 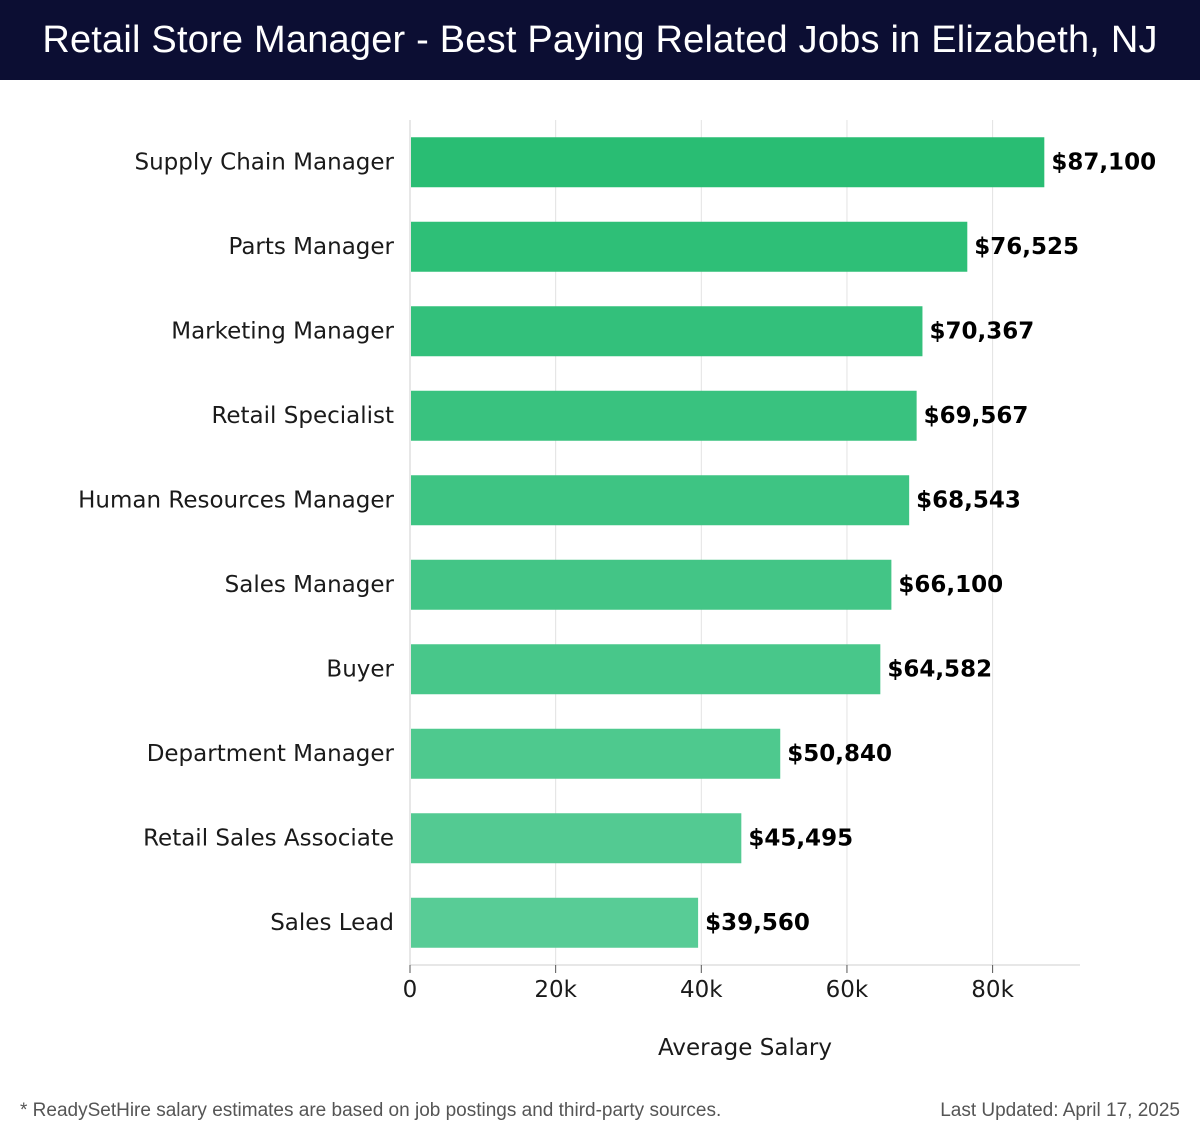 What do you see at coordinates (1060, 1110) in the screenshot?
I see `last-updated: Last Updated: April 17, 2025` at bounding box center [1060, 1110].